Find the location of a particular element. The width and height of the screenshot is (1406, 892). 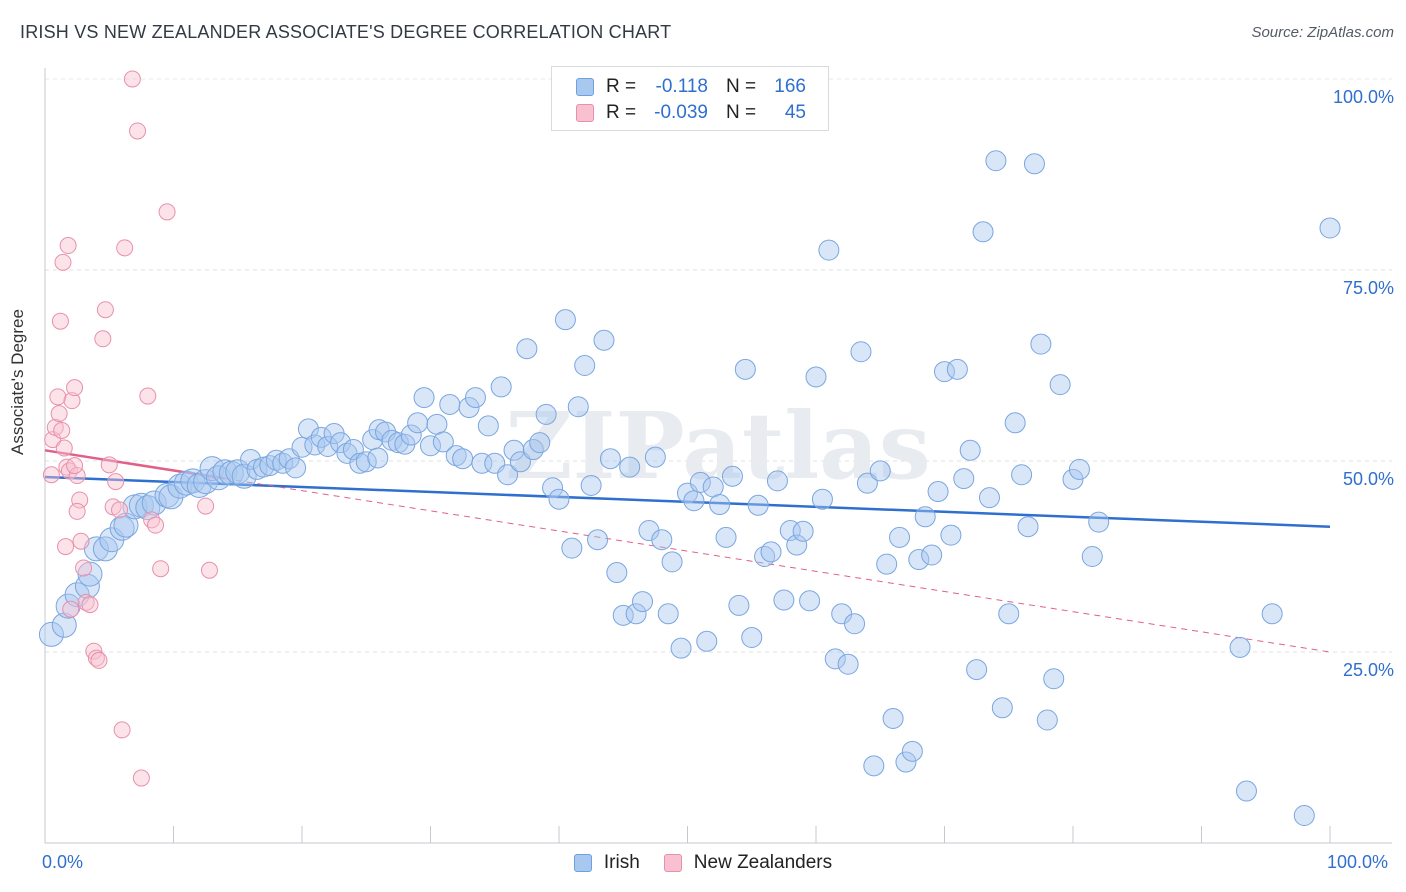

y-tick-100: 100.0% is located at coordinates (1363, 97).